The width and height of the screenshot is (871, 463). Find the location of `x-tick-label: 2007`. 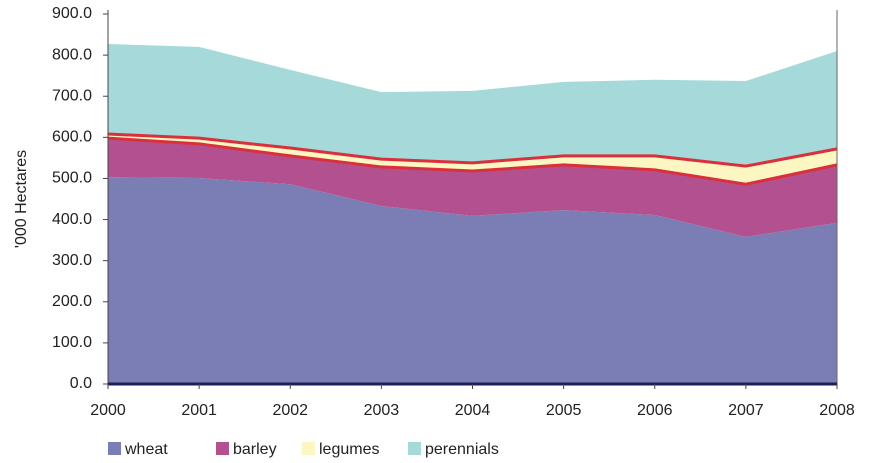

x-tick-label: 2007 is located at coordinates (746, 410).